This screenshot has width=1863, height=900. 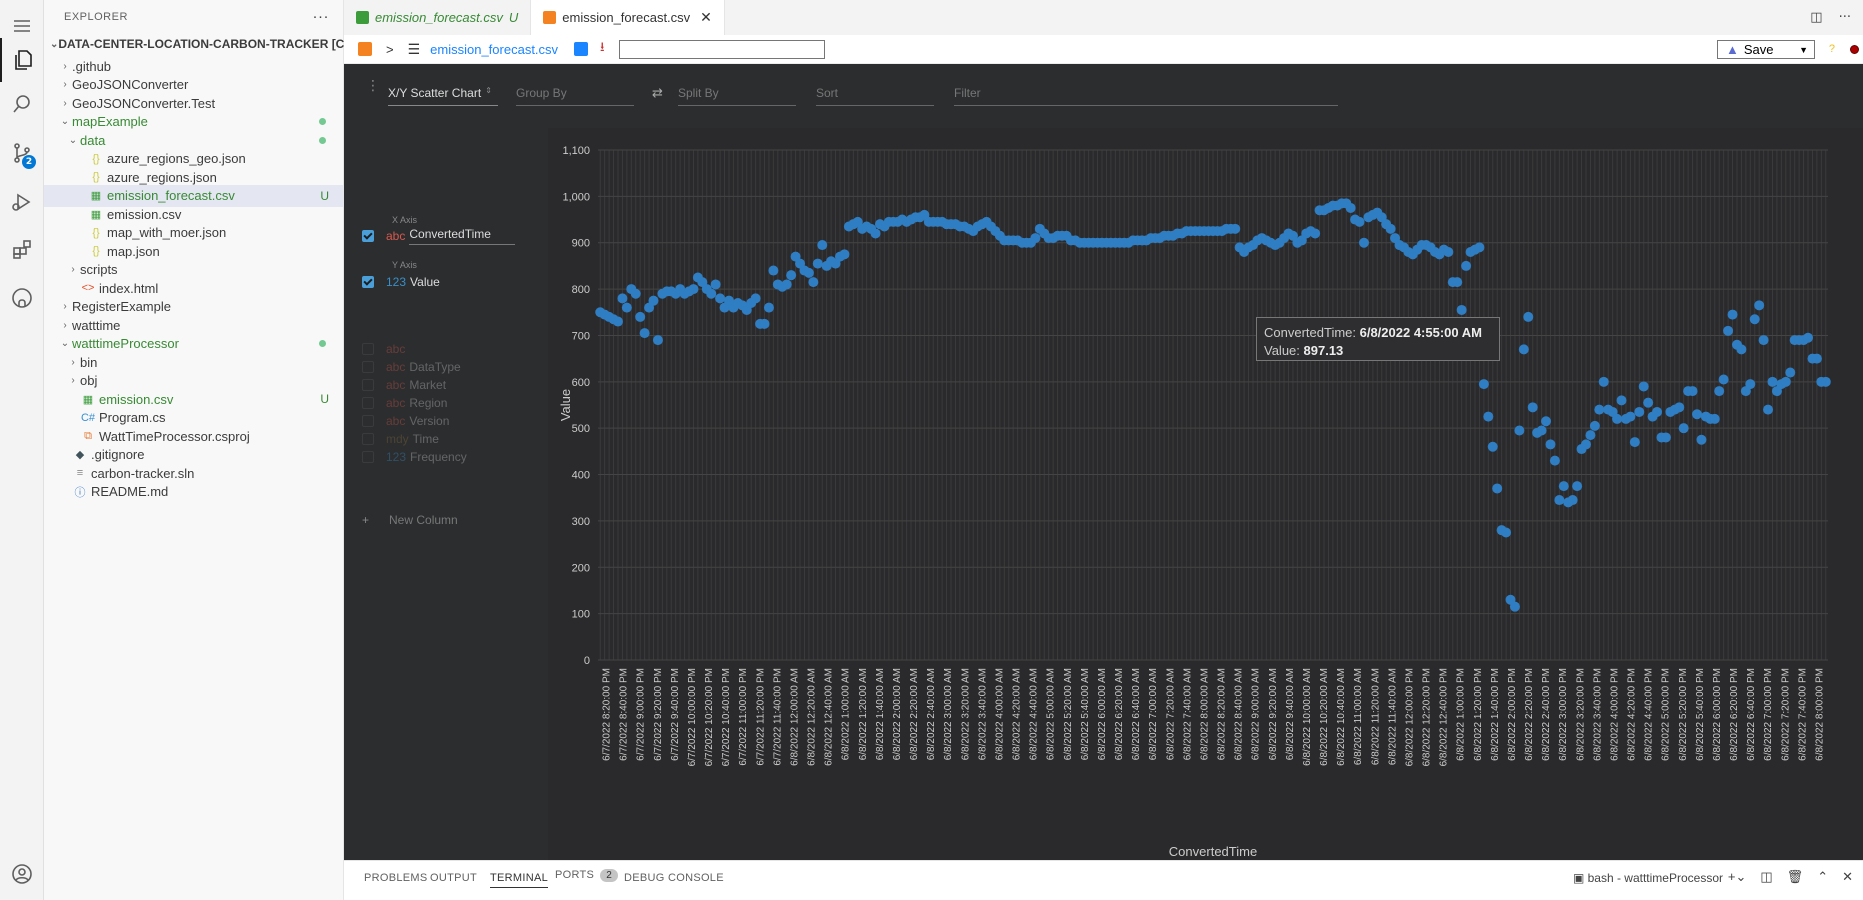 I want to click on extensions-icon, so click(x=22, y=250).